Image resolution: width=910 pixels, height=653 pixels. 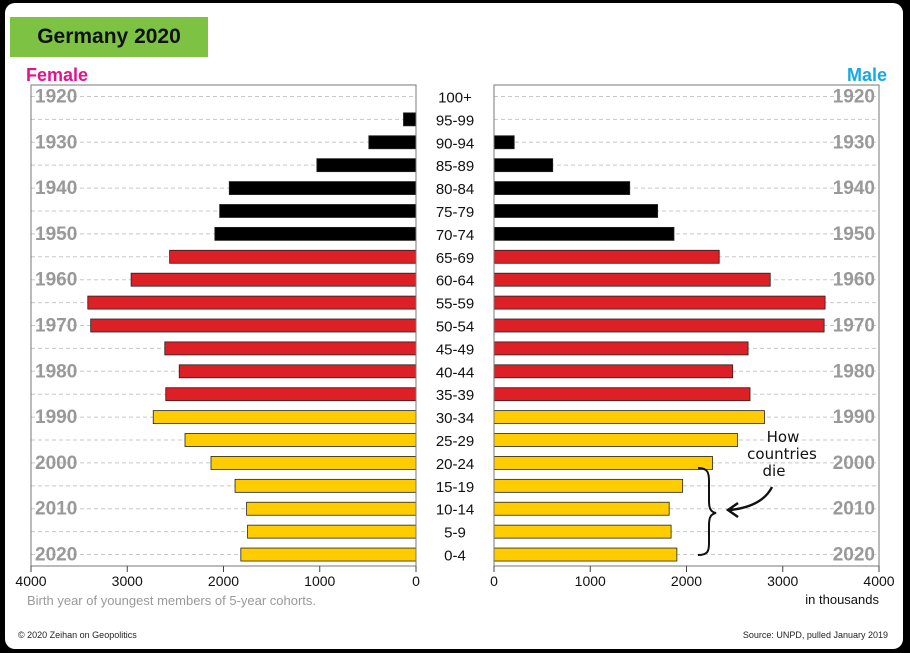 I want to click on male-x-tick-label: 3000, so click(x=782, y=581).